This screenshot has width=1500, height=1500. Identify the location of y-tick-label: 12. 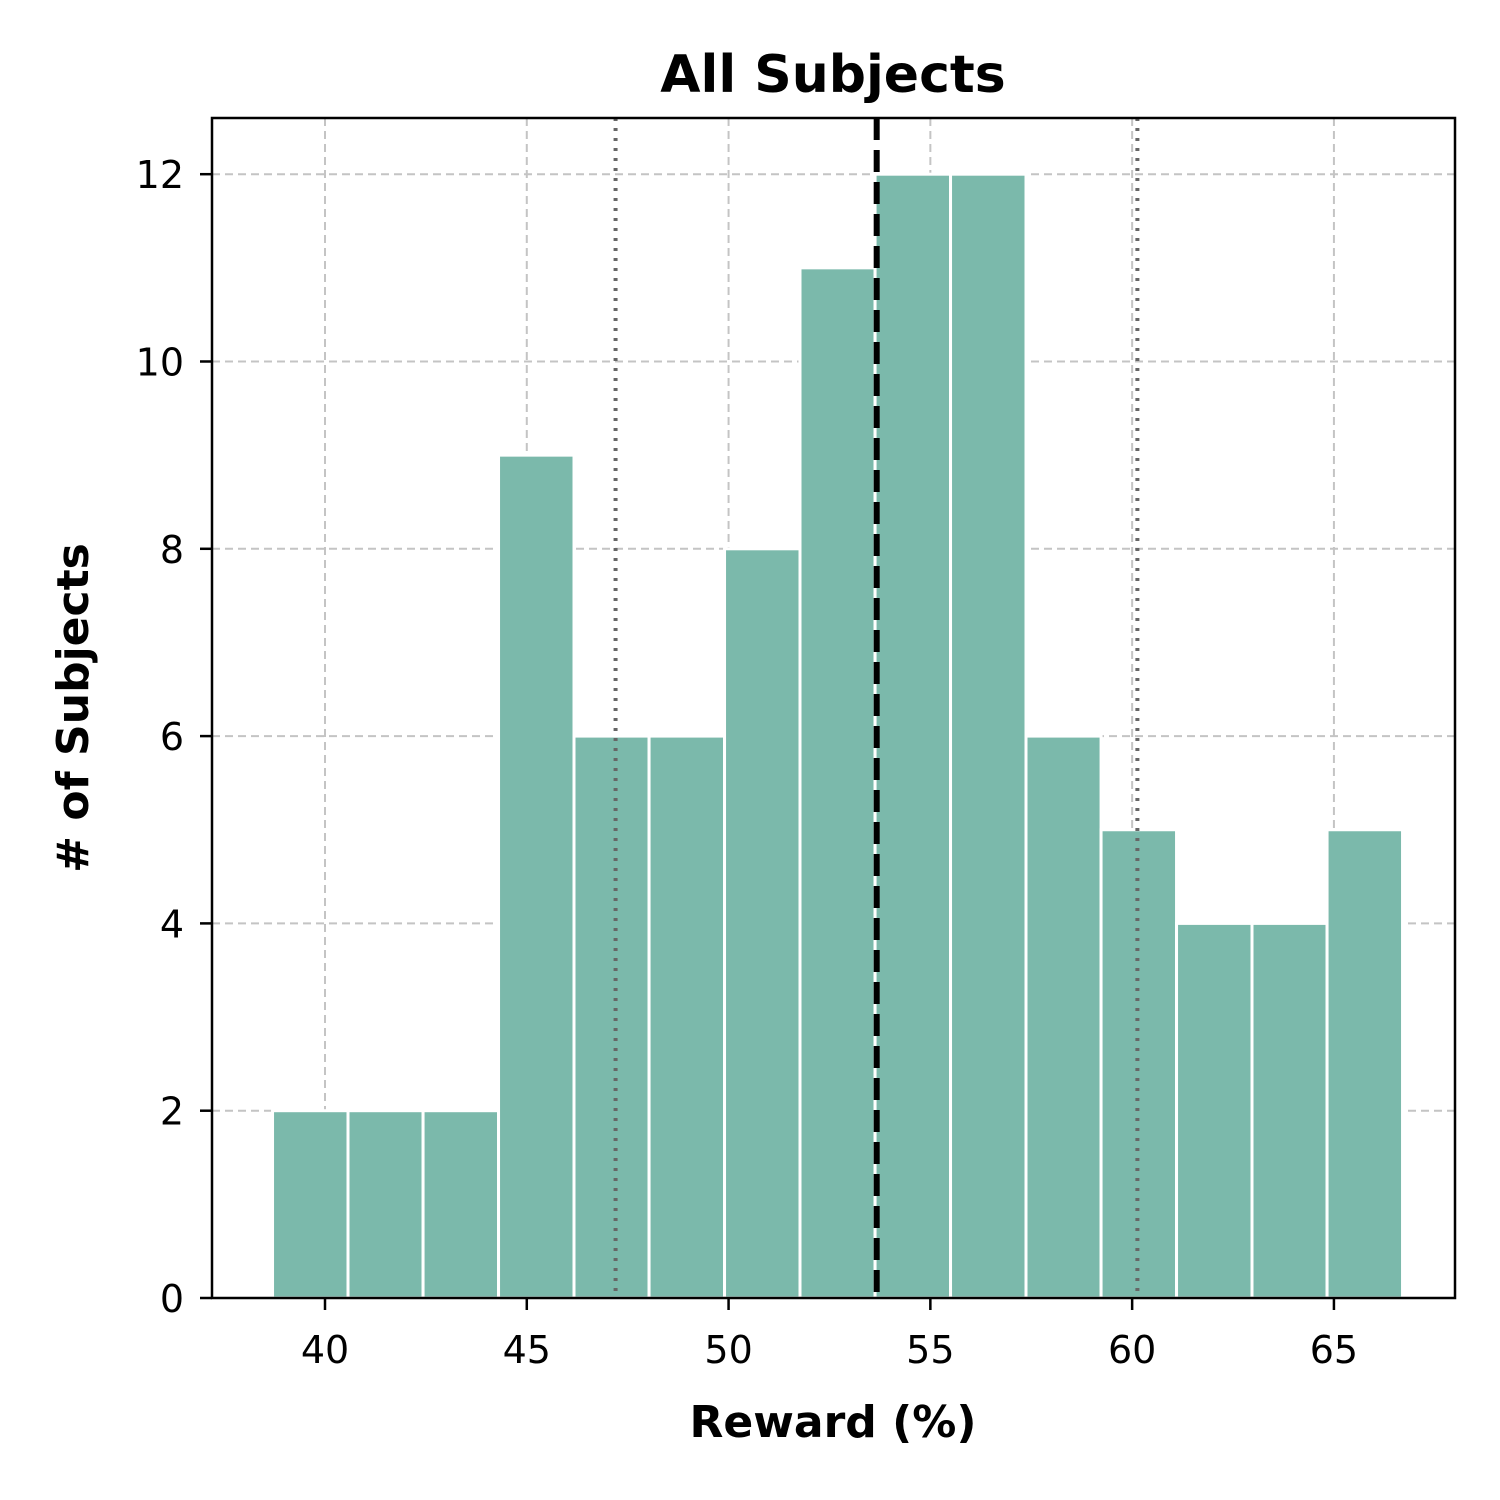
(160, 175).